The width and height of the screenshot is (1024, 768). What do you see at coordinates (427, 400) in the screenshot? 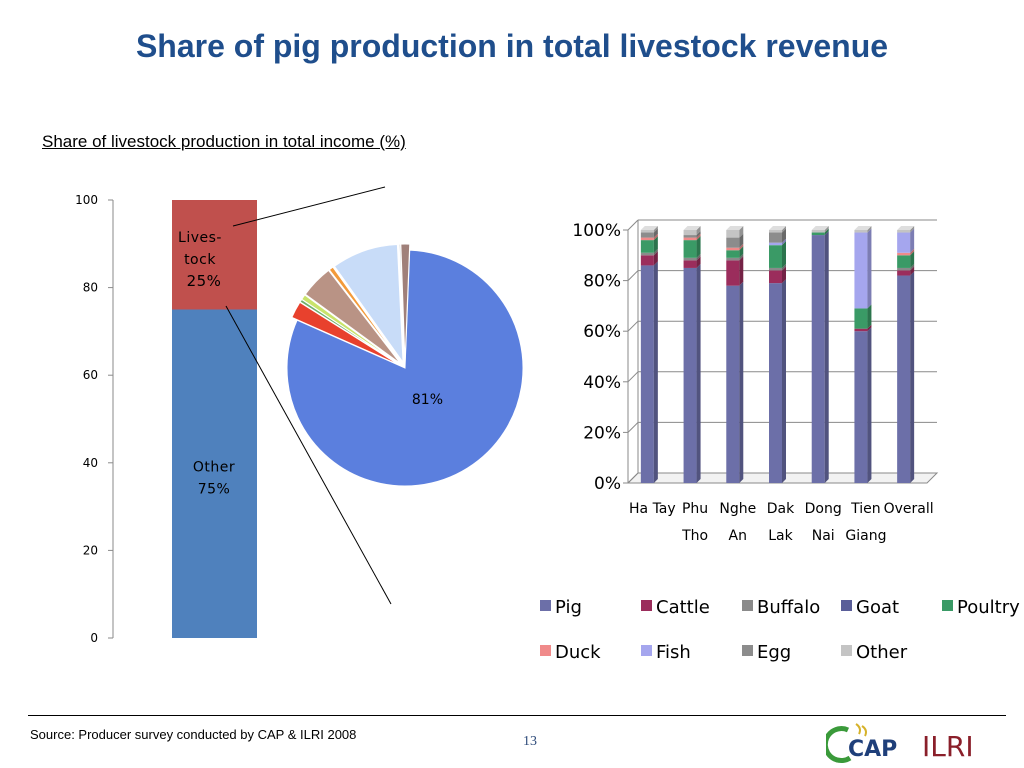
I see `pie-data-label: 81%` at bounding box center [427, 400].